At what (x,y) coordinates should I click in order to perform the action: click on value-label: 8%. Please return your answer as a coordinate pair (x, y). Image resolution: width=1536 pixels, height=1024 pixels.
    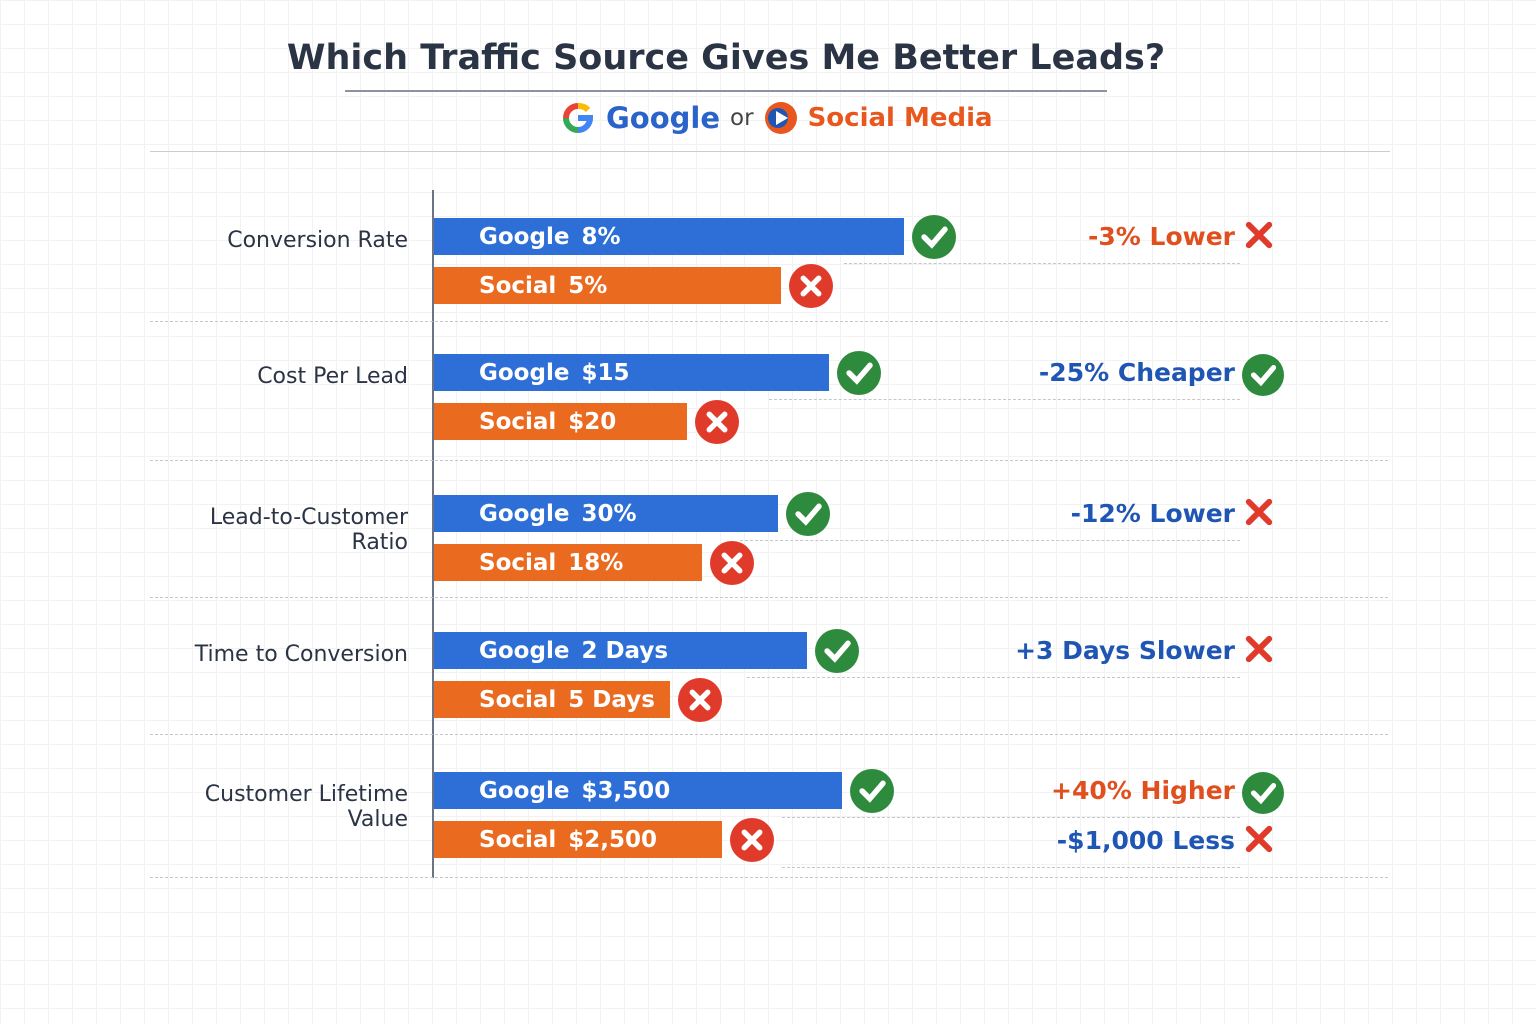
    Looking at the image, I should click on (601, 236).